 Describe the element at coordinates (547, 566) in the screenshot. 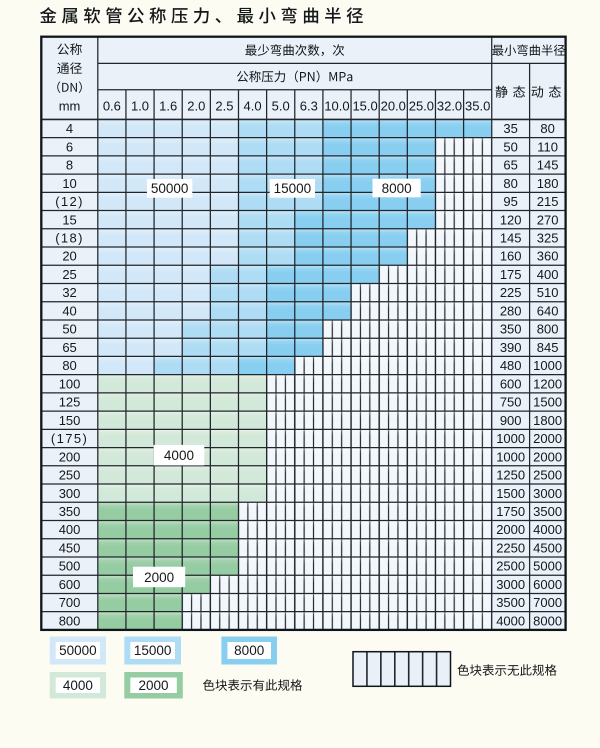

I see `svg-text: 5000` at that location.